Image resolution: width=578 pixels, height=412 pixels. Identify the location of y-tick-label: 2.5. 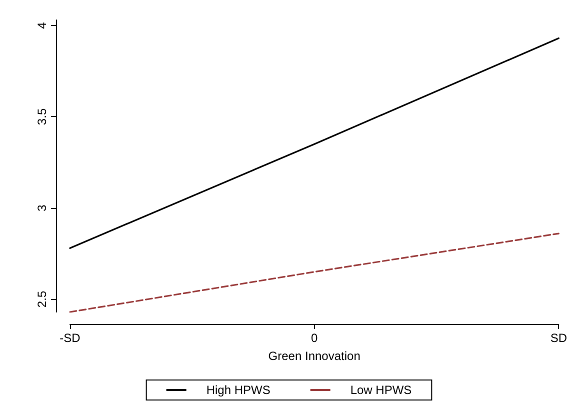
(42, 299).